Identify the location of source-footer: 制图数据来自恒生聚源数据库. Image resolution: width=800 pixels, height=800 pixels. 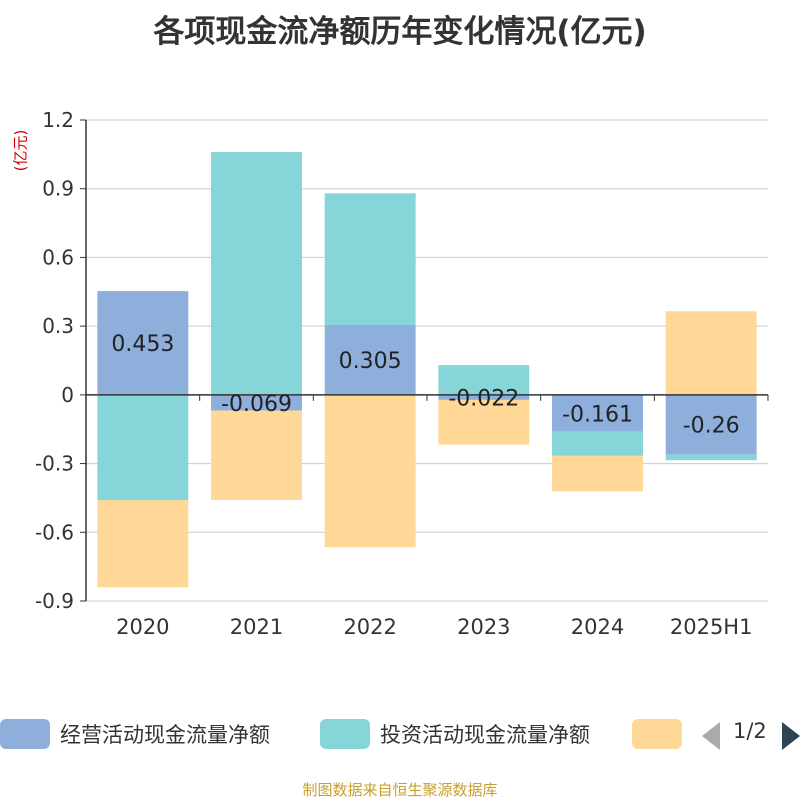
(400, 790).